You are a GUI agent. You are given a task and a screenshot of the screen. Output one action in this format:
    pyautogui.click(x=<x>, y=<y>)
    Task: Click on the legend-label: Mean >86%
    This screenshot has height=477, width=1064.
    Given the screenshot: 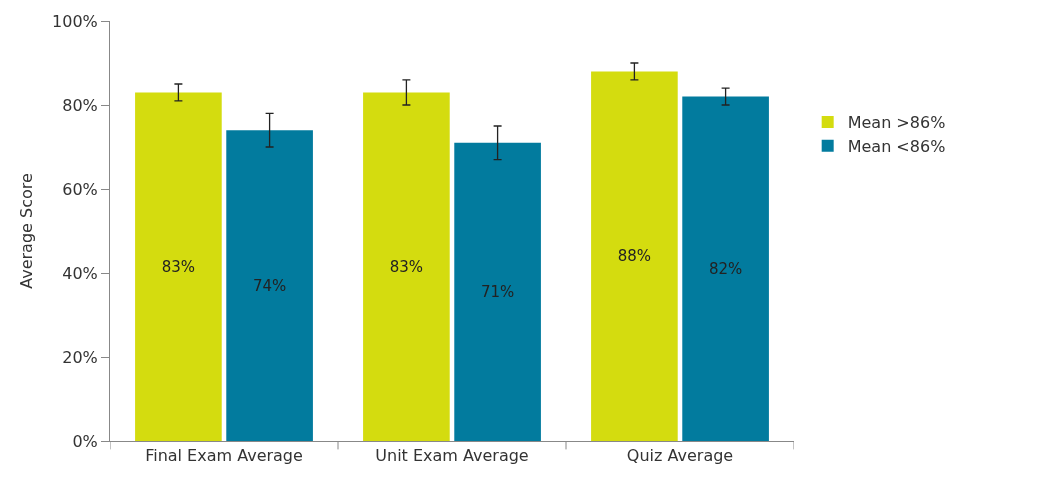 What is the action you would take?
    pyautogui.click(x=896, y=123)
    